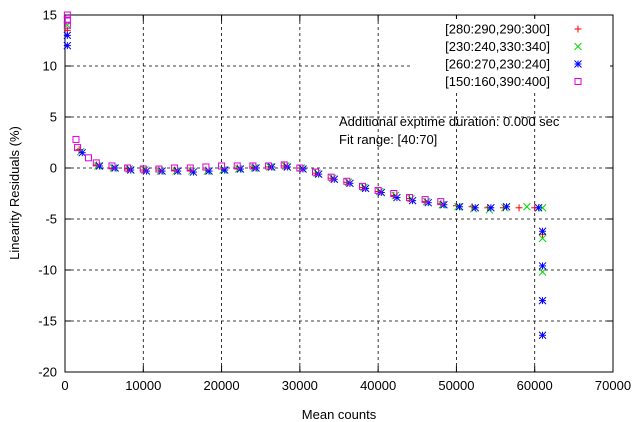 The height and width of the screenshot is (422, 638). Describe the element at coordinates (497, 64) in the screenshot. I see `legend-label: [260:270,230:240]` at that location.